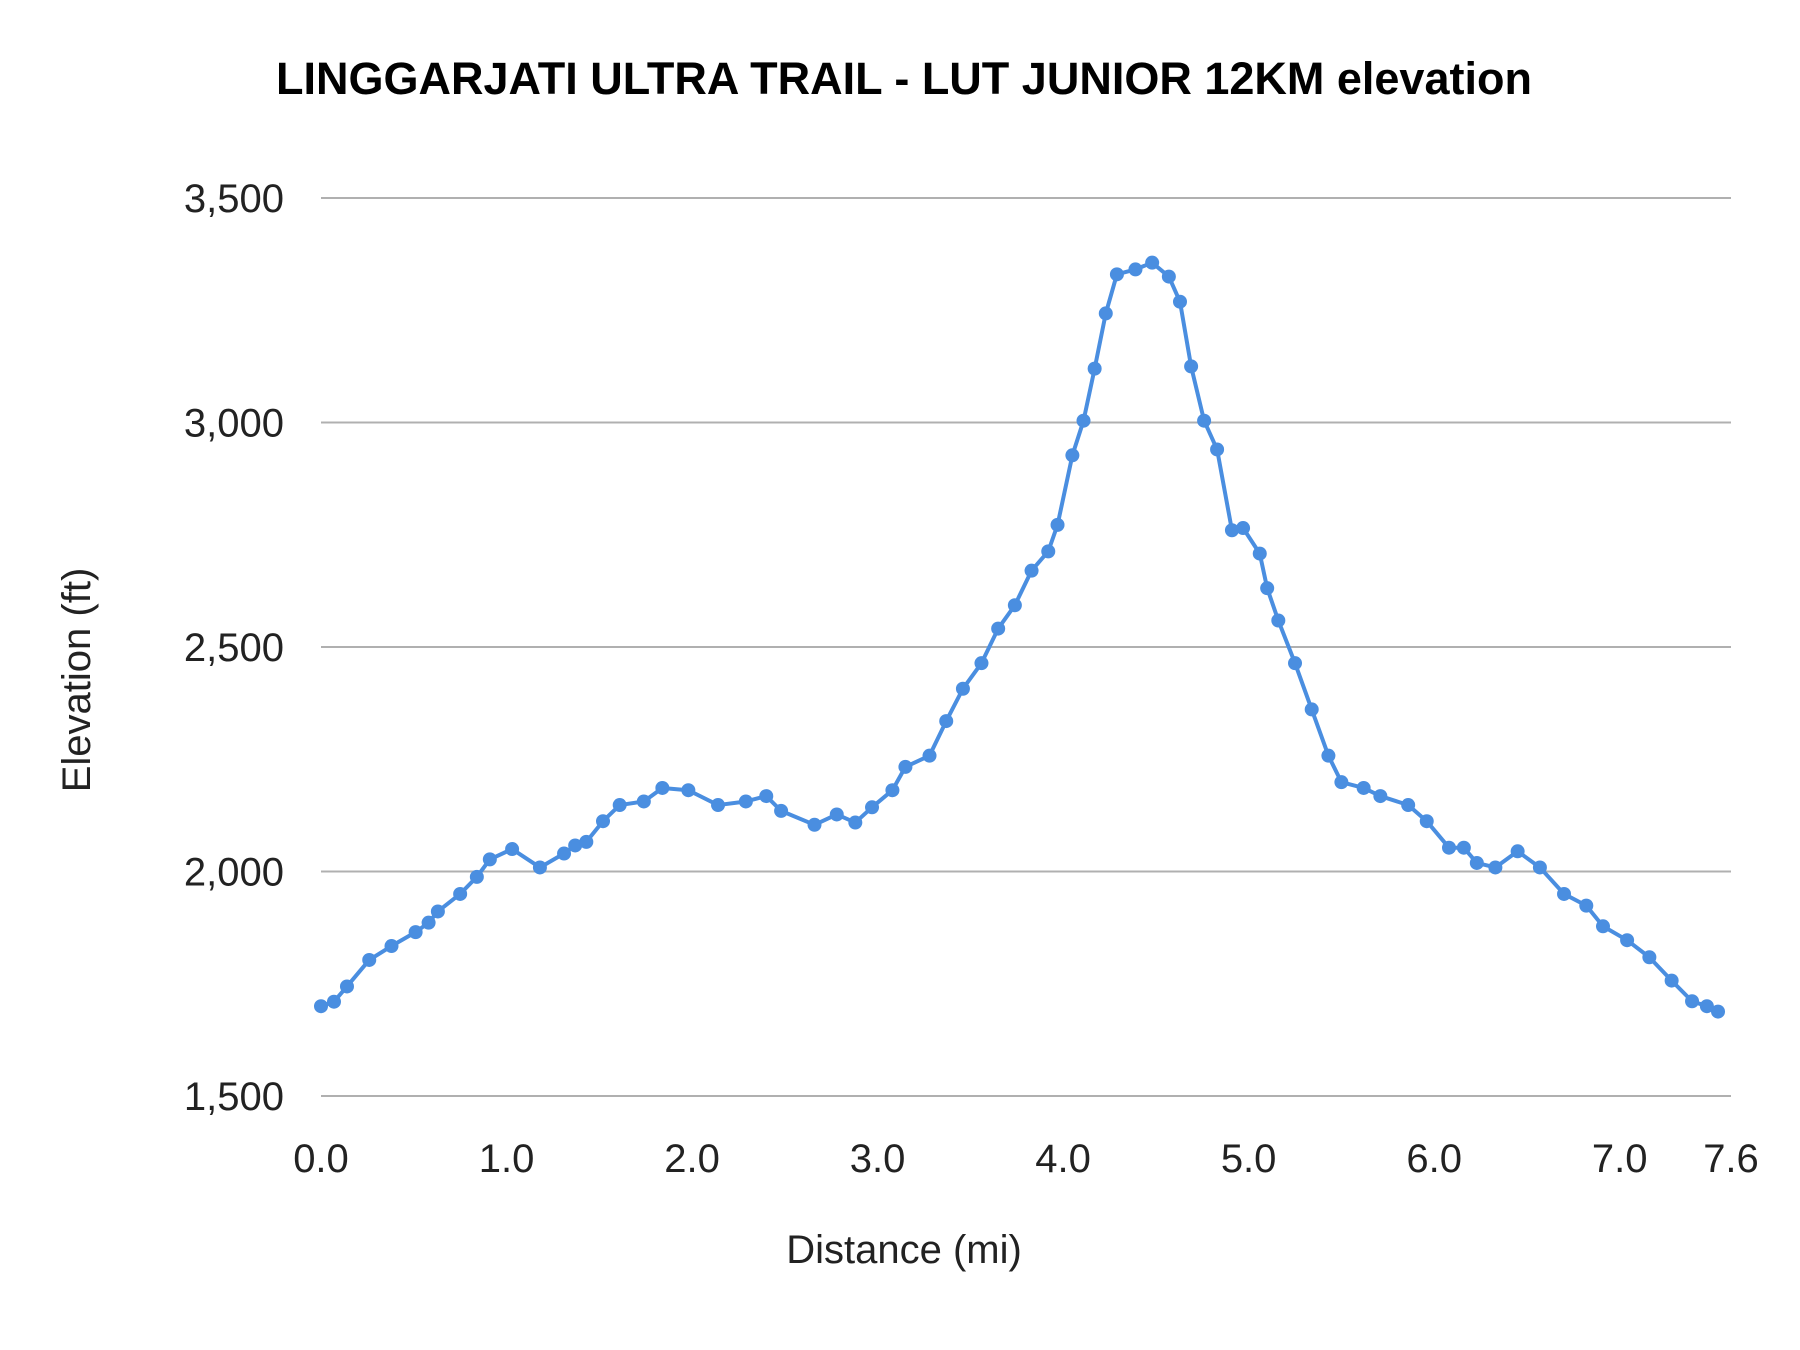 This screenshot has width=1800, height=1350. I want to click on y-tick-label: 2,500, so click(234, 648).